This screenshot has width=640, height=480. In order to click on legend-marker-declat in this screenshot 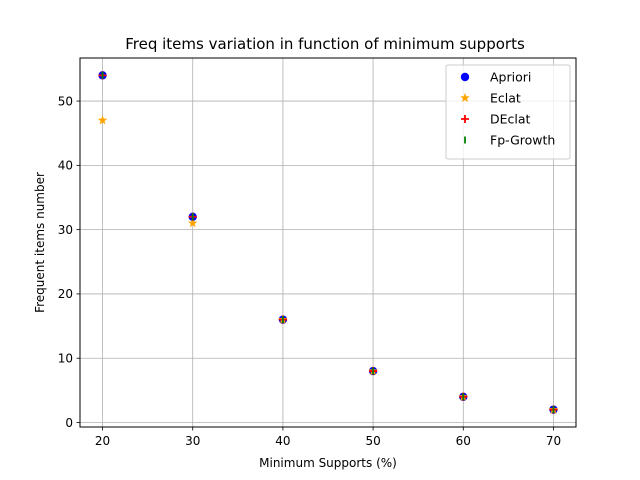, I will do `click(465, 119)`.